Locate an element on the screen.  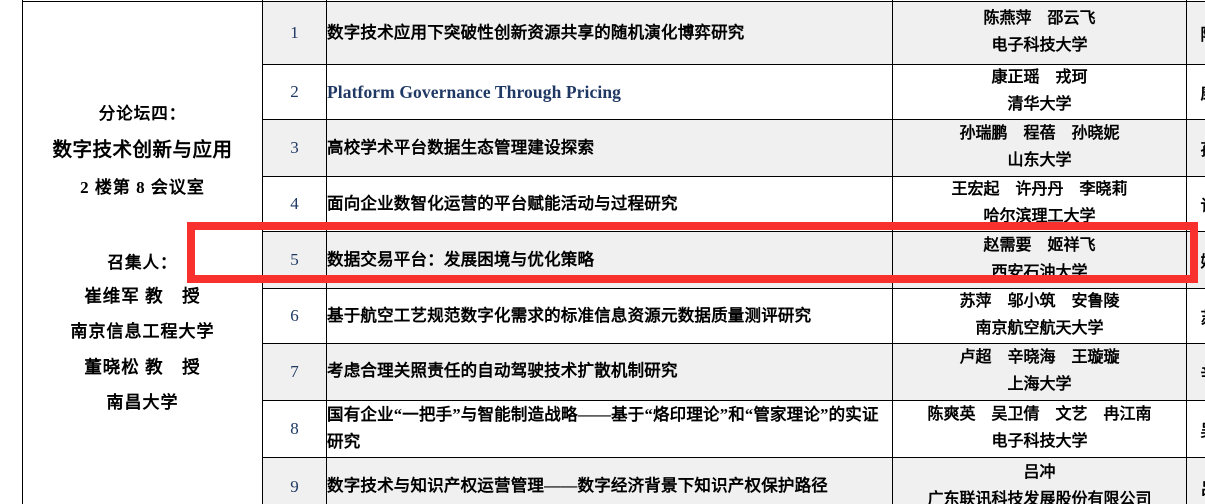
cell-row-number: 7 is located at coordinates (294, 371).